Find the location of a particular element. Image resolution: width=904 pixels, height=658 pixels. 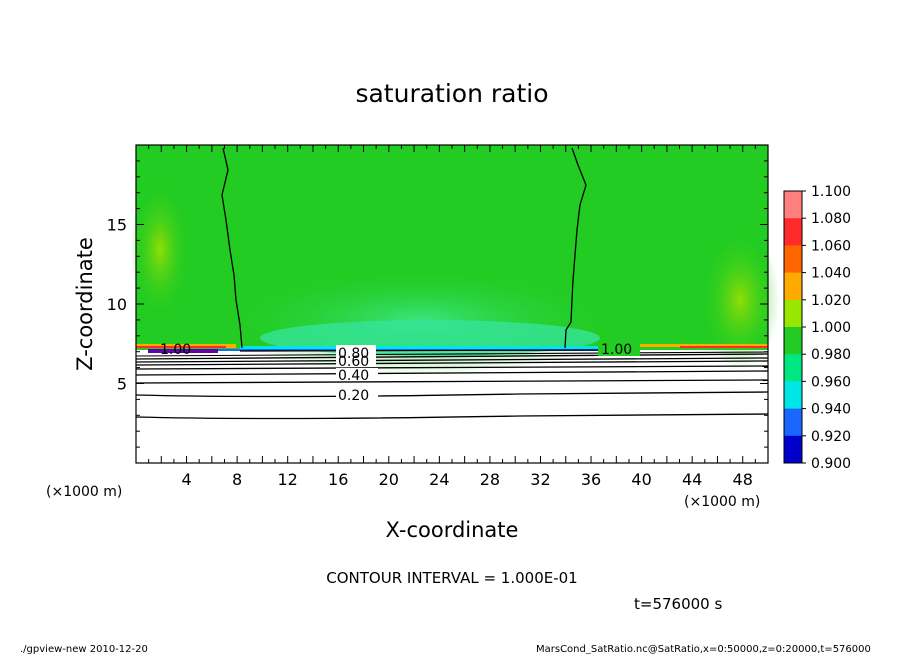

contour-0.30 is located at coordinates (452, 381).